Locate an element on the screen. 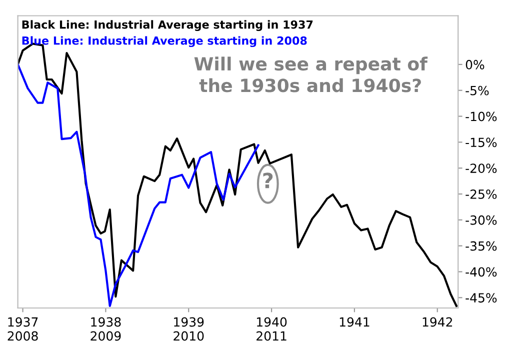 Image resolution: width=509 pixels, height=350 pixels. y-tick-label: -20% is located at coordinates (481, 169).